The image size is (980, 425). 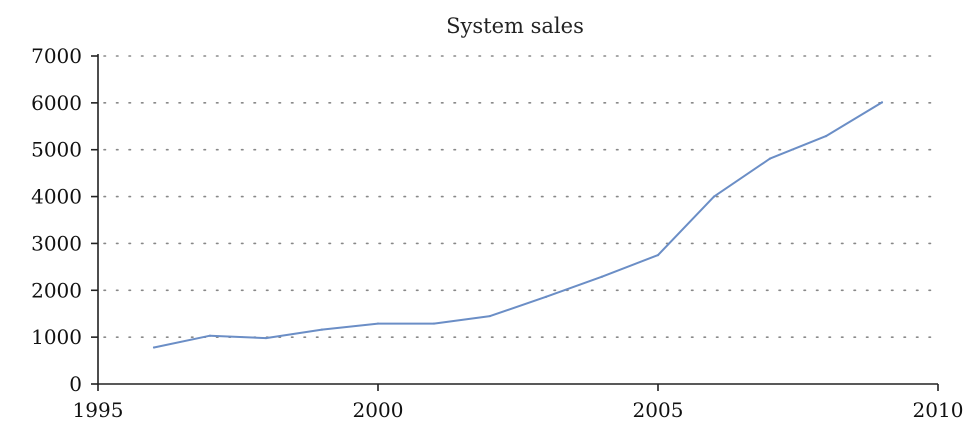 What do you see at coordinates (378, 410) in the screenshot?
I see `x-tick-label-1: 2000` at bounding box center [378, 410].